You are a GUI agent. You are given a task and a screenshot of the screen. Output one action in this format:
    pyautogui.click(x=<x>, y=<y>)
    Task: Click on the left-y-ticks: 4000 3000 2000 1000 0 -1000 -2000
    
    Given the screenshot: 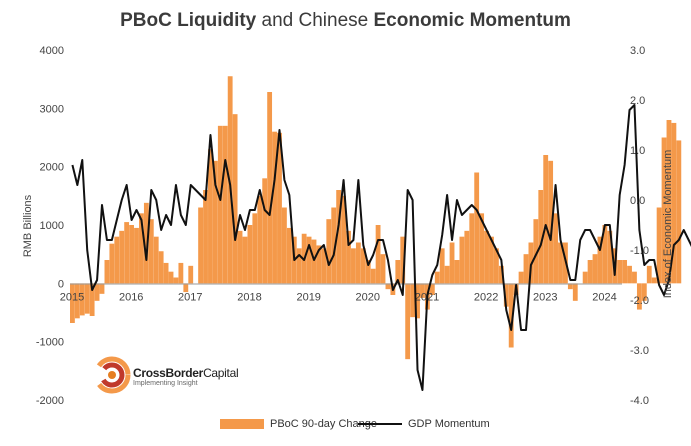 What is the action you would take?
    pyautogui.click(x=50, y=226)
    